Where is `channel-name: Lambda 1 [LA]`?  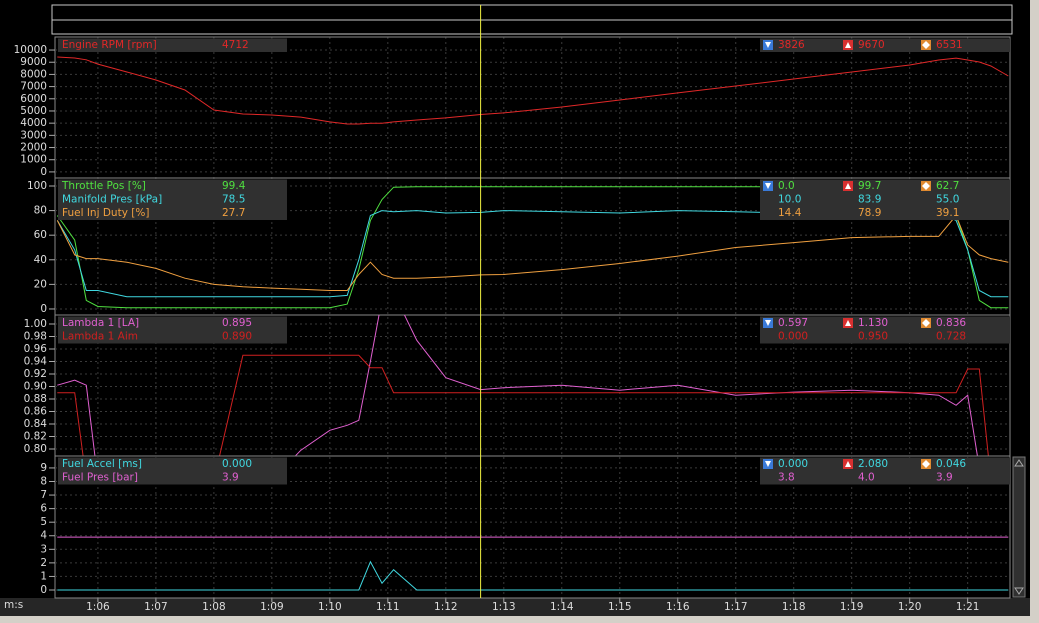 channel-name: Lambda 1 [LA] is located at coordinates (100, 323).